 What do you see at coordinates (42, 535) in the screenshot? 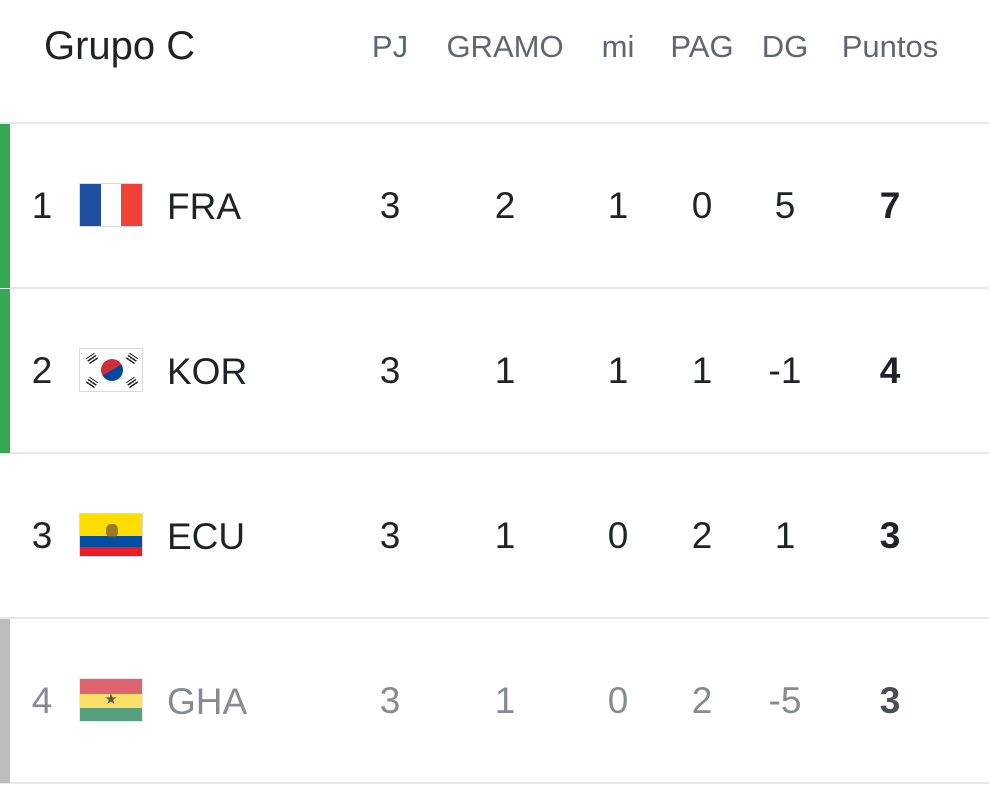
I see `team-rank: 3` at bounding box center [42, 535].